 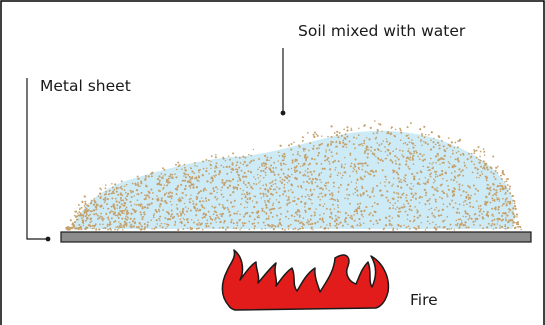 I want to click on soil-leader-dot, so click(x=283, y=113).